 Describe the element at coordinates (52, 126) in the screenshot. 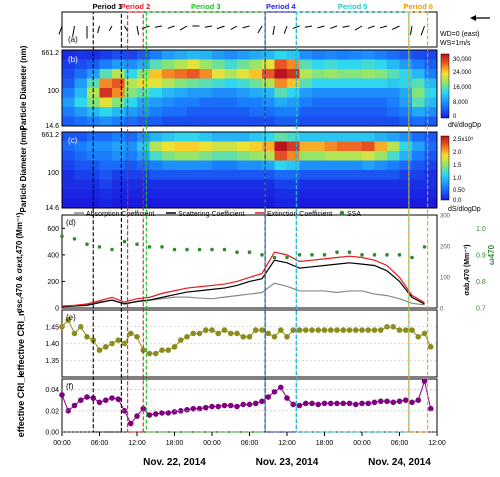

I see `panel-b-ytick-3: 14.6` at that location.